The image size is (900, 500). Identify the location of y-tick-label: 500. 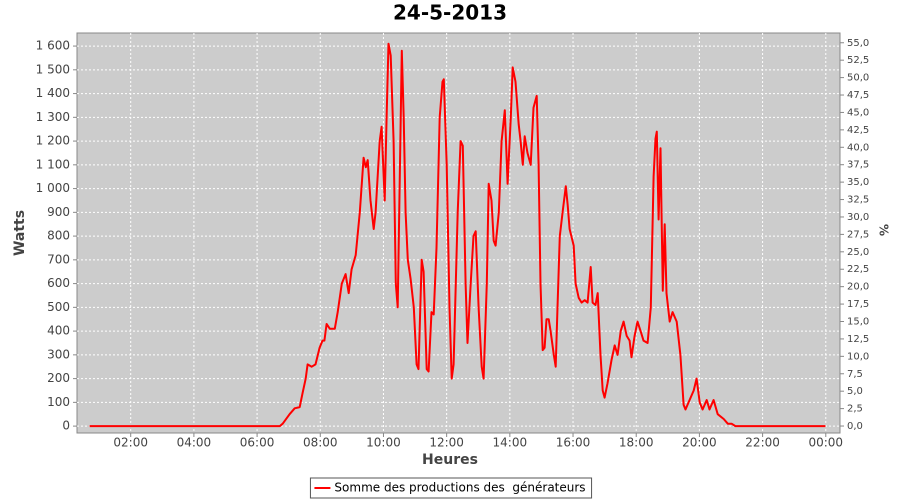
(58, 307).